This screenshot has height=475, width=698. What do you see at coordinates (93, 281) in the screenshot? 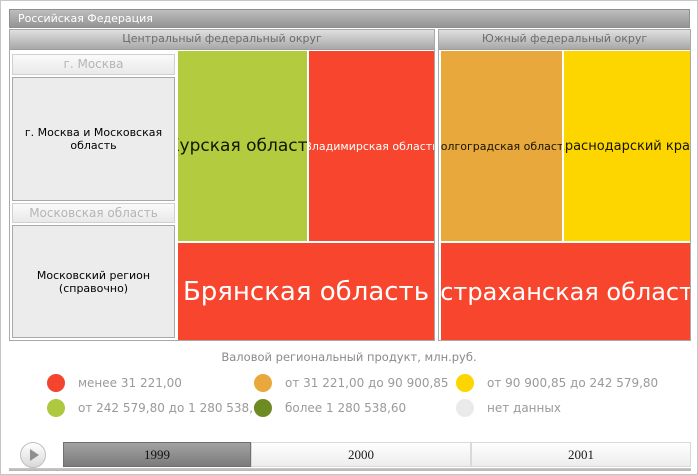
I see `cell-moscow-region: Московский регион (справочно)` at bounding box center [93, 281].